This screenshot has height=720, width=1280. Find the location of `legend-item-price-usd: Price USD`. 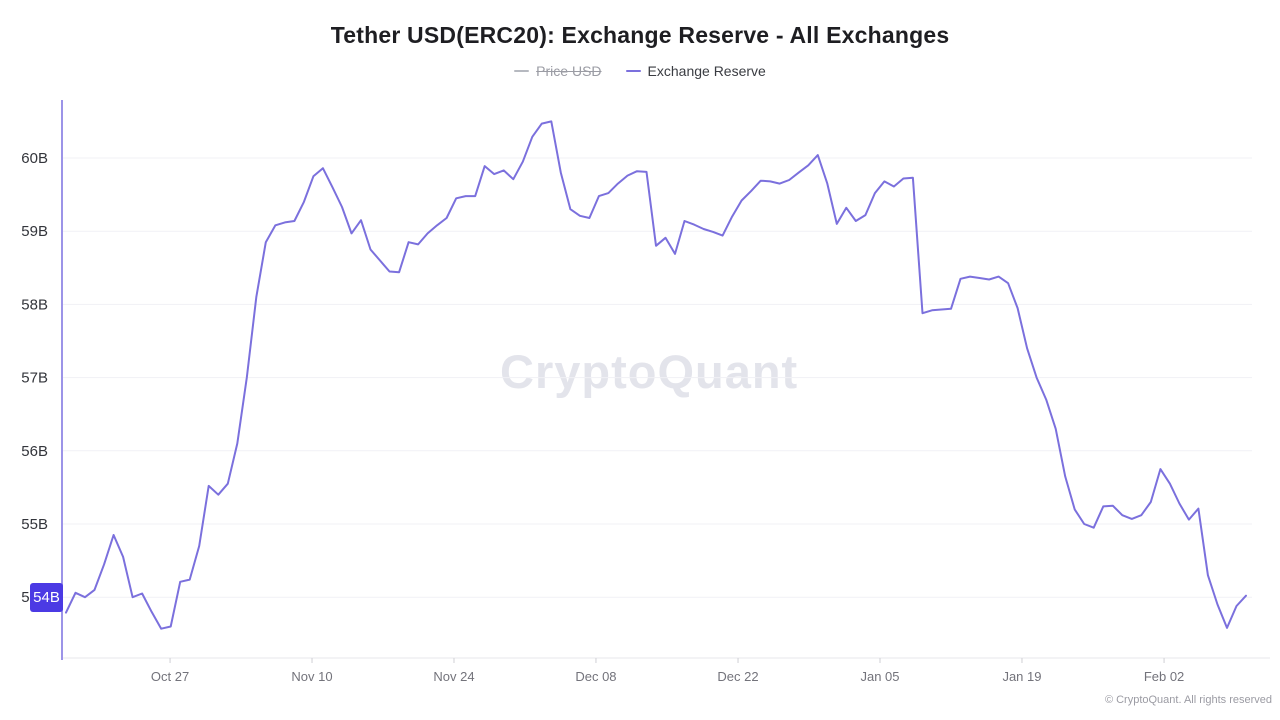

legend-item-price-usd: Price USD is located at coordinates (558, 71).